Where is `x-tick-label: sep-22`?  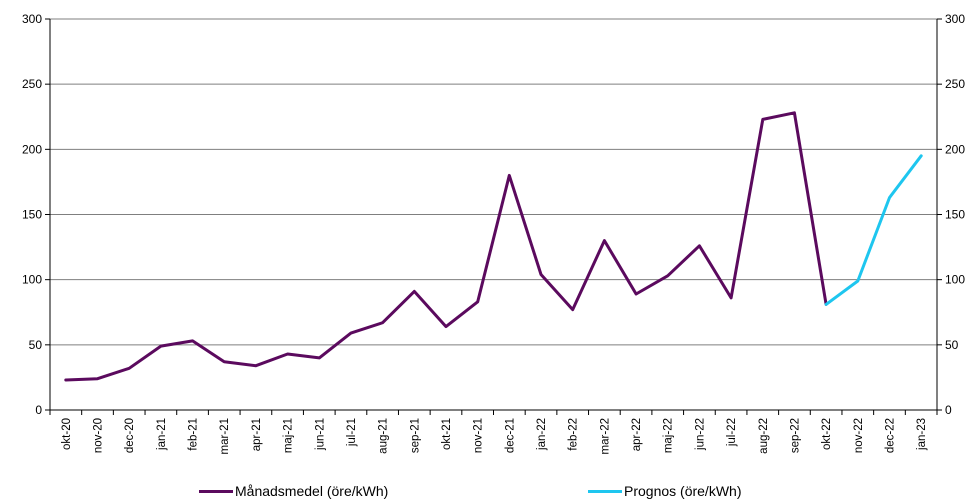 x-tick-label: sep-22 is located at coordinates (795, 435).